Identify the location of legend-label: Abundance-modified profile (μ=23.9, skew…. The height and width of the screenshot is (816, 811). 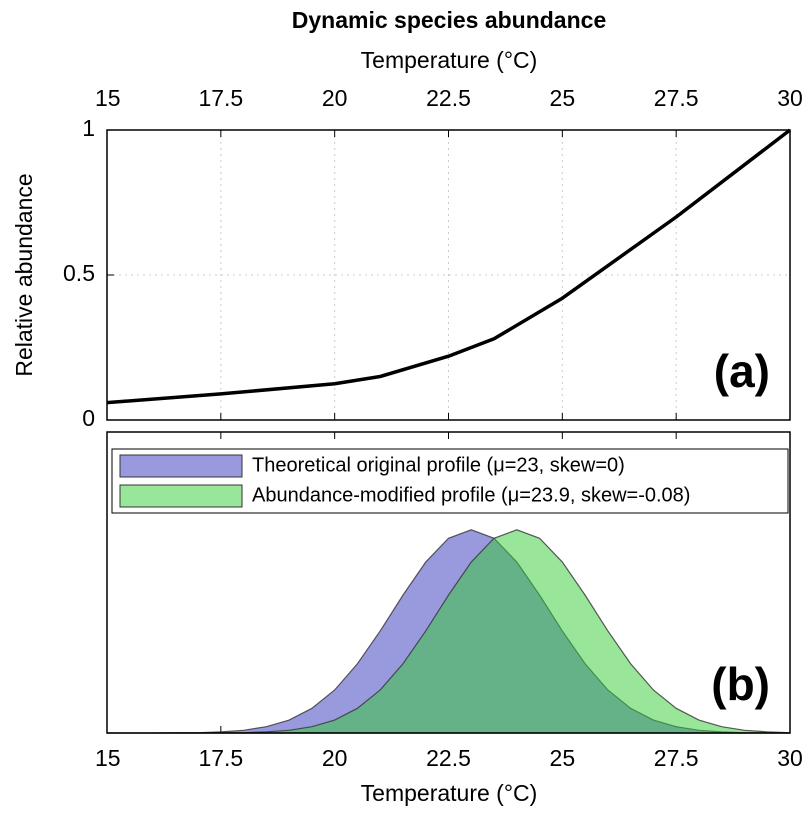
(471, 495).